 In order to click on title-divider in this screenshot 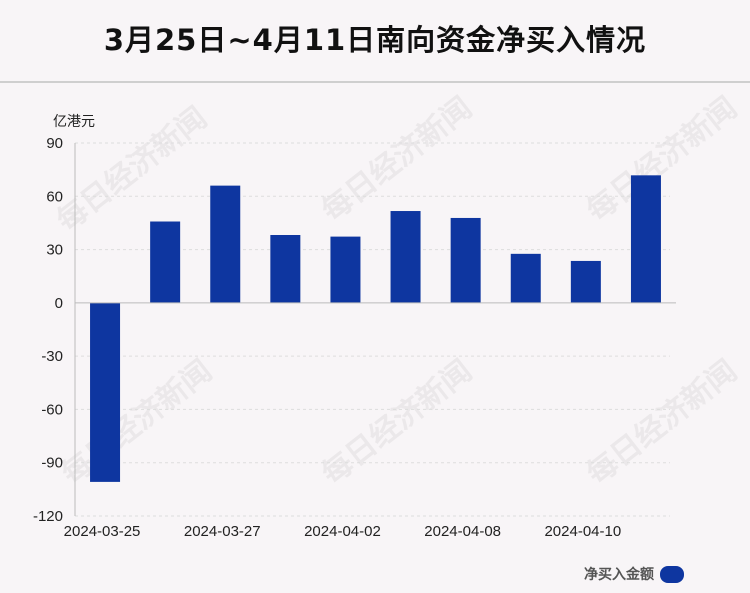, I will do `click(375, 82)`.